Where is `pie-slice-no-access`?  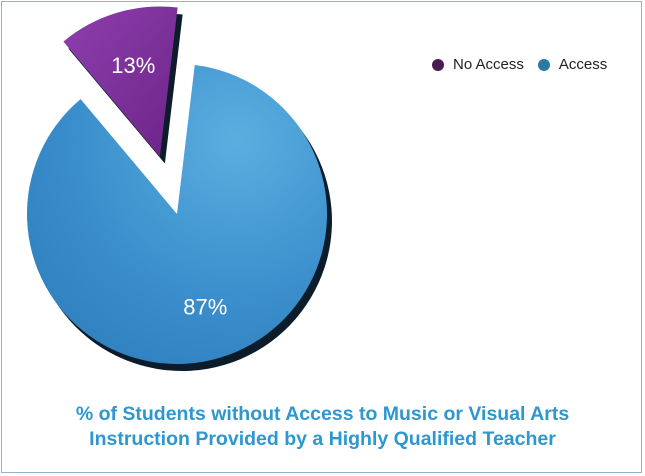
pie-slice-no-access is located at coordinates (120, 81).